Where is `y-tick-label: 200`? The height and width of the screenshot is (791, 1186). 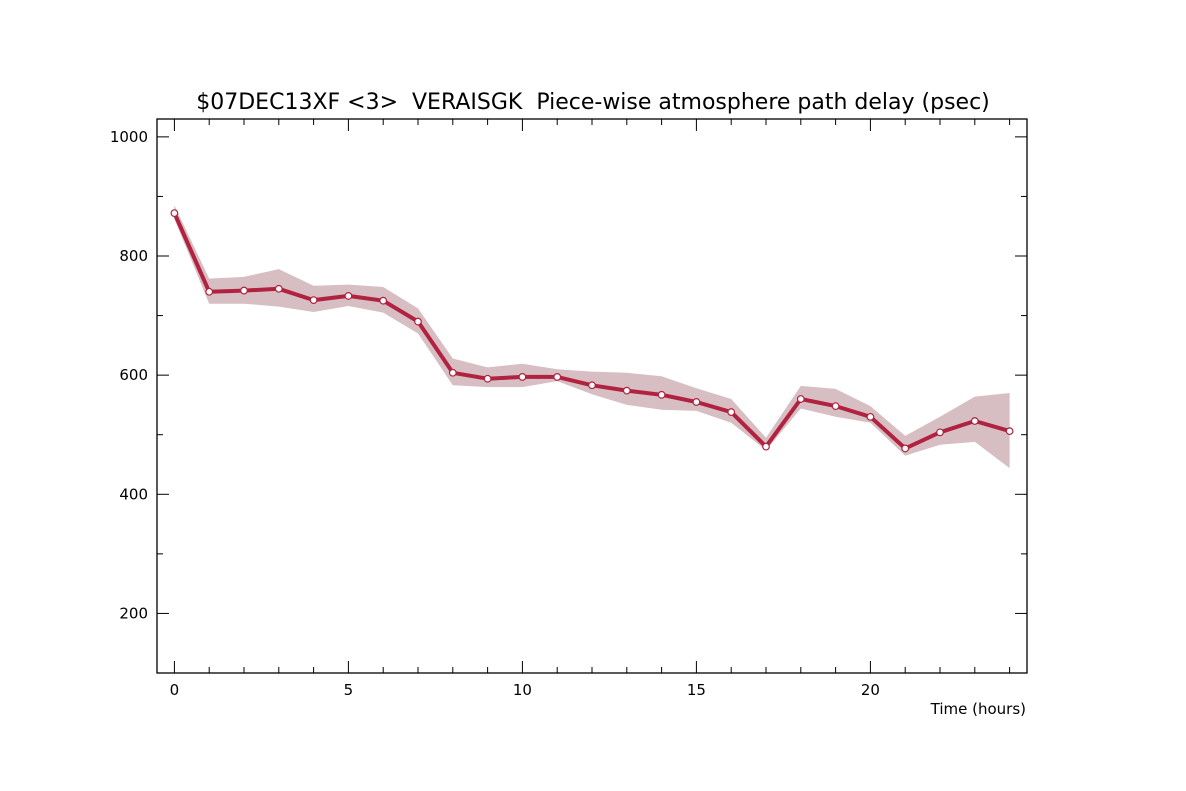 y-tick-label: 200 is located at coordinates (133, 613).